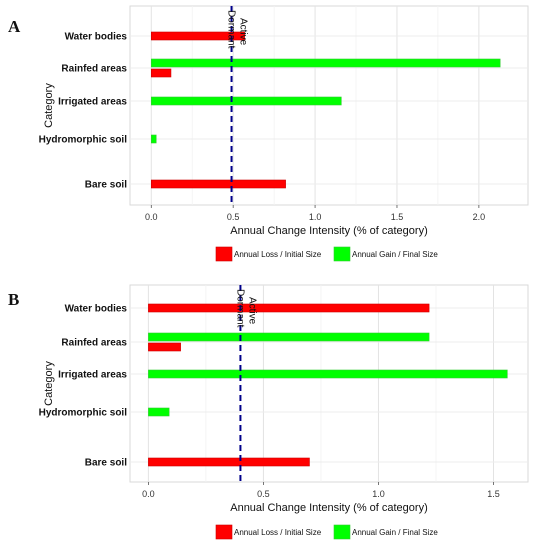 Image resolution: width=542 pixels, height=550 pixels. Describe the element at coordinates (224, 254) in the screenshot. I see `panel-a-legend-swatch-loss` at that location.